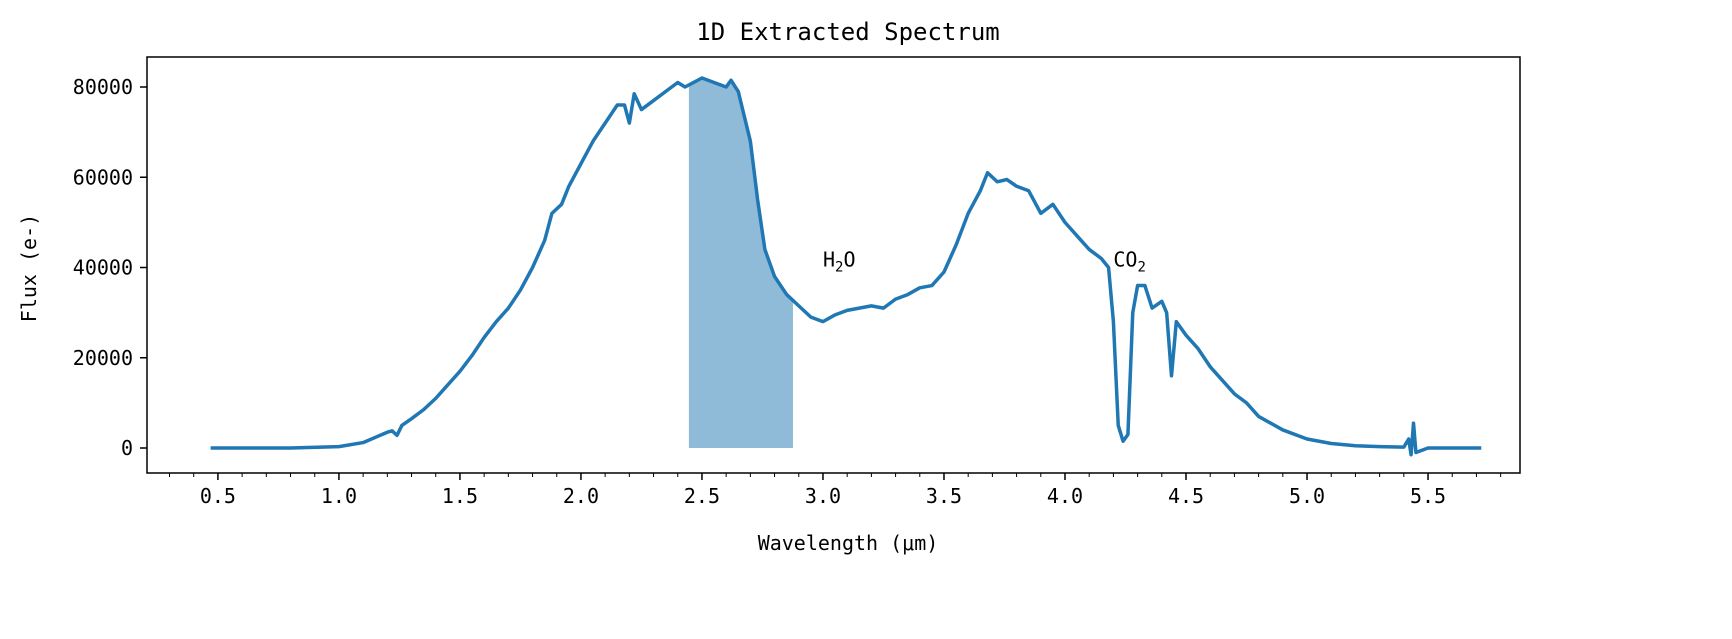  What do you see at coordinates (839, 261) in the screenshot?
I see `annotation-label: H2O` at bounding box center [839, 261].